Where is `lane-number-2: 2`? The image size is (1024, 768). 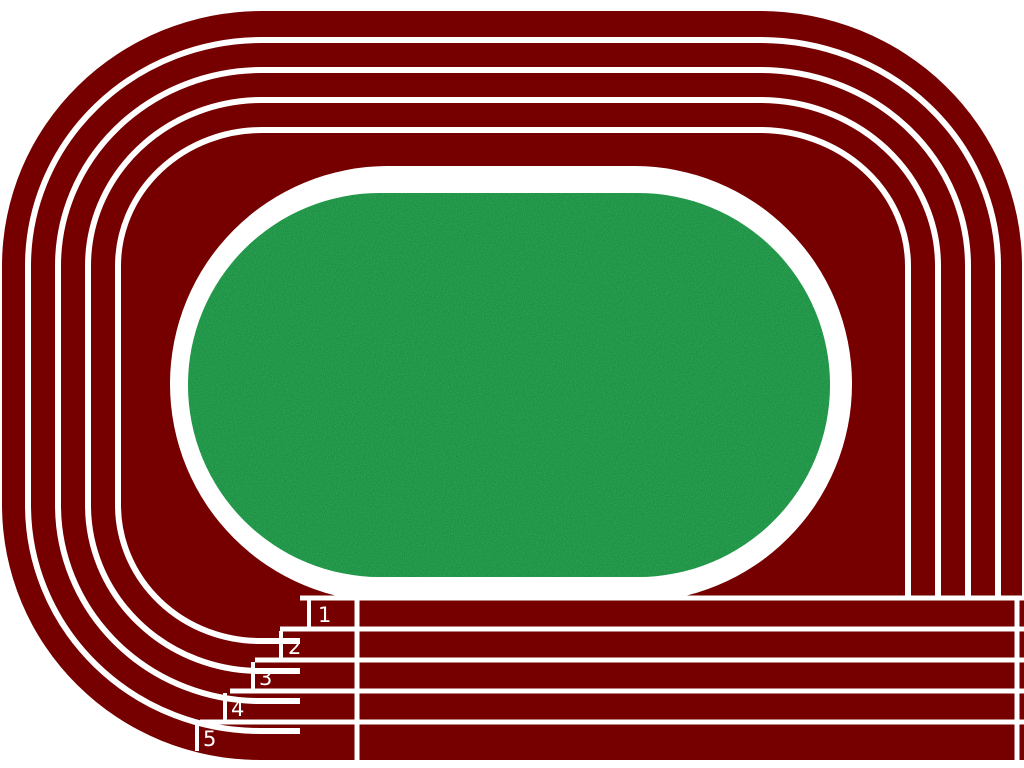 lane-number-2: 2 is located at coordinates (294, 647).